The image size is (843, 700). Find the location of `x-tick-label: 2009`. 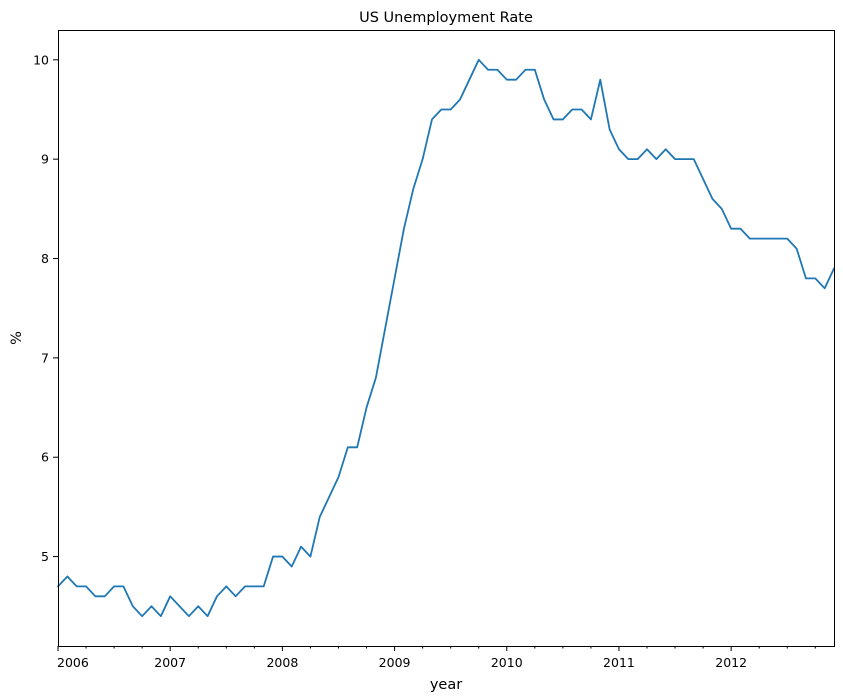

x-tick-label: 2009 is located at coordinates (395, 662).